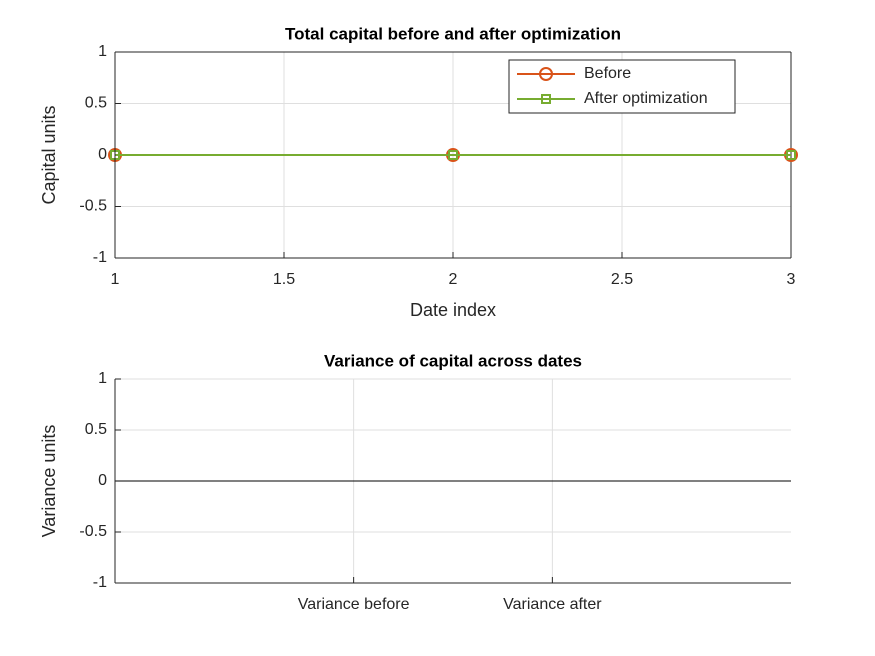  Describe the element at coordinates (354, 604) in the screenshot. I see `x-tick-label: Variance before` at that location.